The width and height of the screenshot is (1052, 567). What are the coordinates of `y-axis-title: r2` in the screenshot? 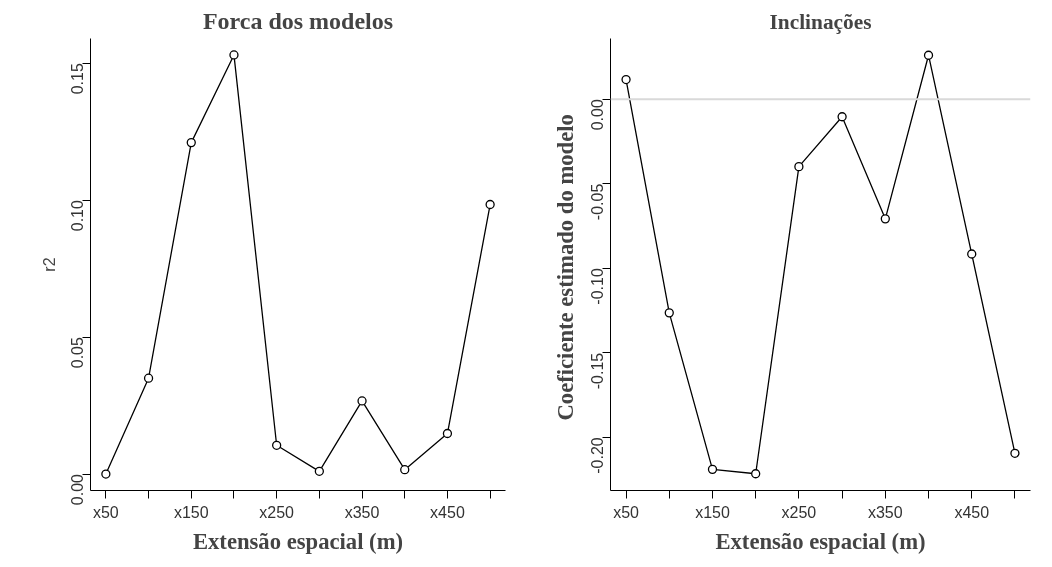 It's located at (49, 264).